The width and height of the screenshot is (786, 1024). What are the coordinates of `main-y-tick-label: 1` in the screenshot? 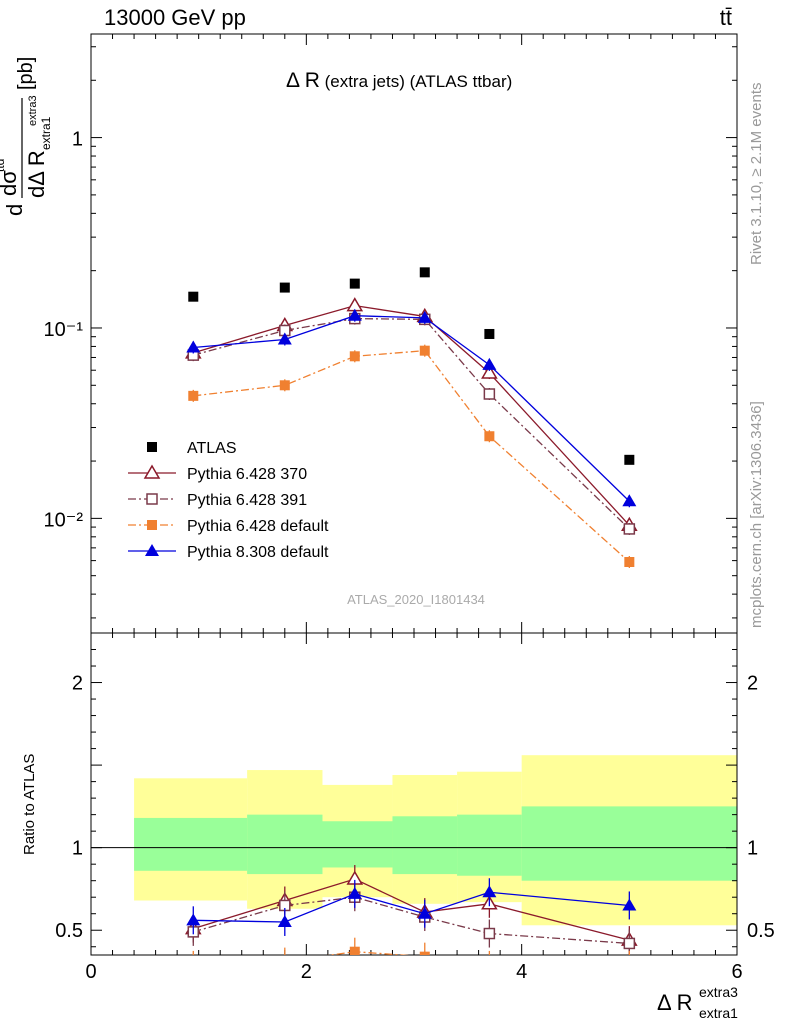 It's located at (77, 140).